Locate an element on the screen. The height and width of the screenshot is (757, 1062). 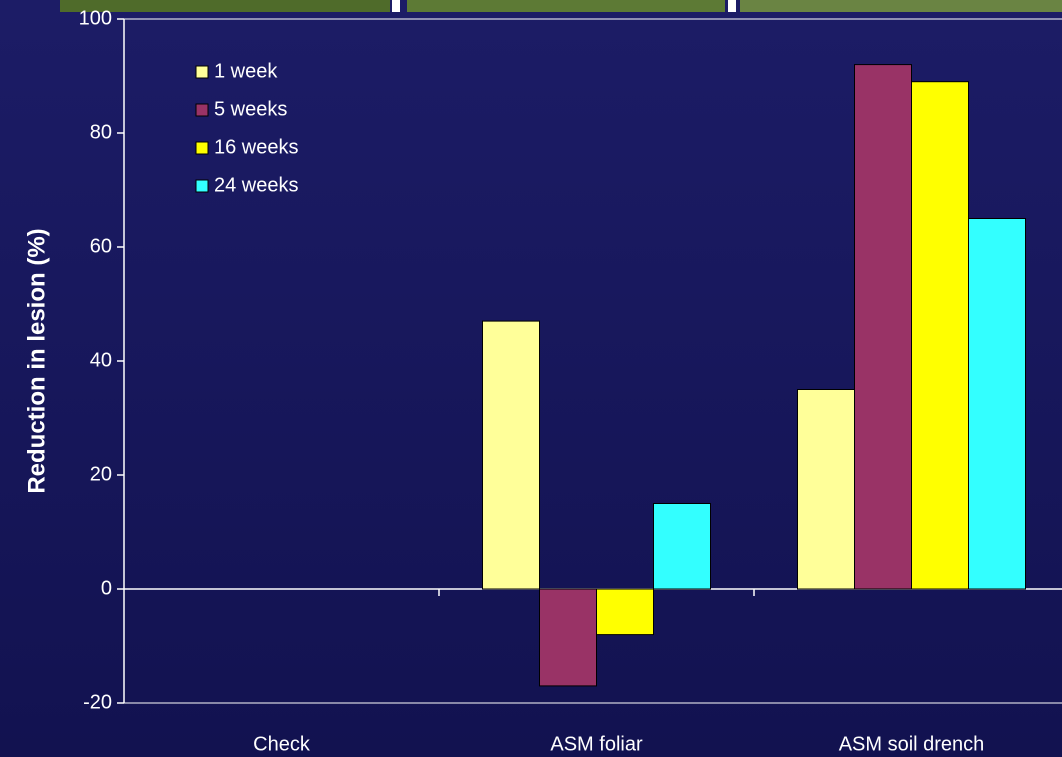
y-axis-label: Reduction in lesion (%) is located at coordinates (36, 360).